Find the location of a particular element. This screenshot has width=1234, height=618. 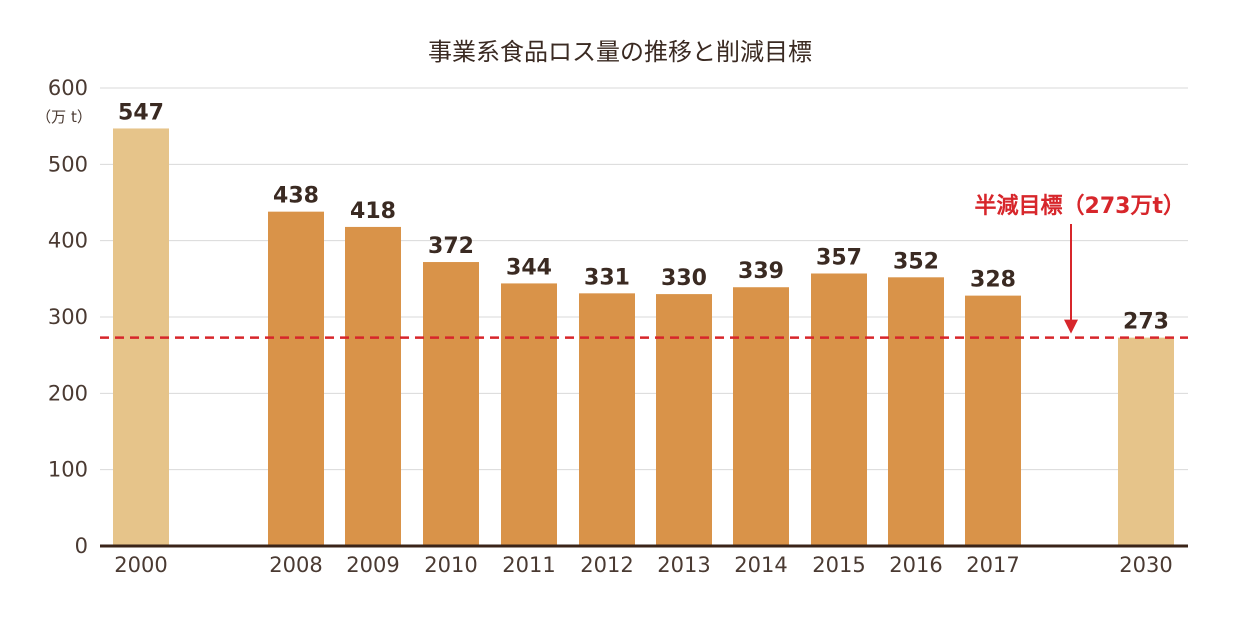

data-label: 372 is located at coordinates (451, 246).